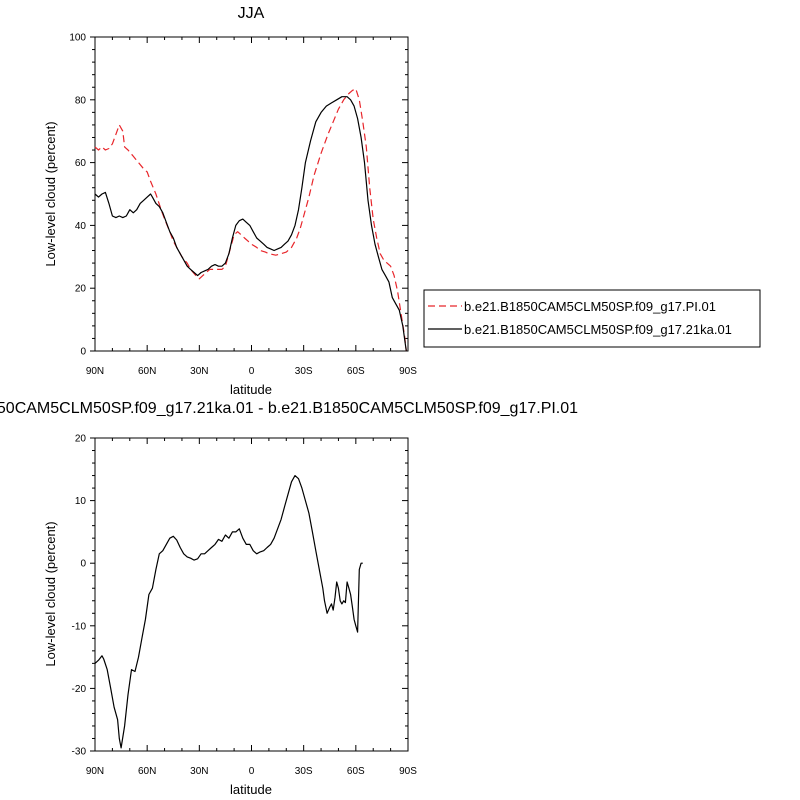  I want to click on top-y-tick-label: 40, so click(81, 226).